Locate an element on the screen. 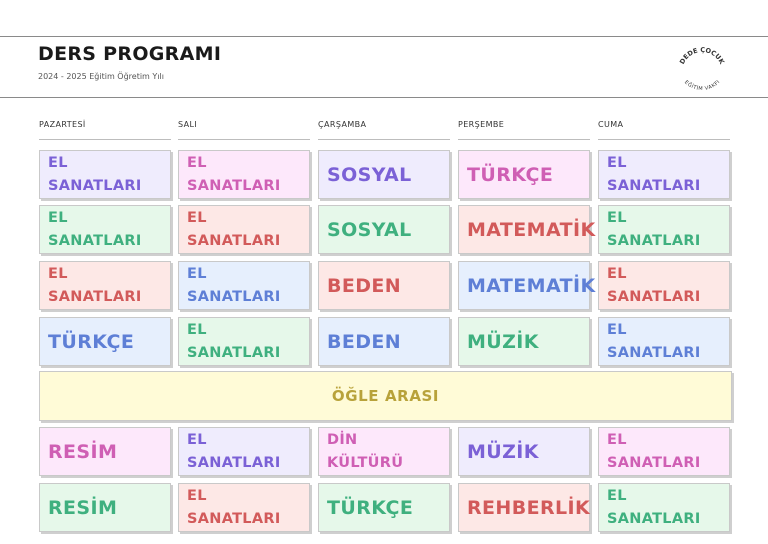 Image resolution: width=768 pixels, height=544 pixels. lesson-name: DİN KÜLTÜRÜ is located at coordinates (365, 451).